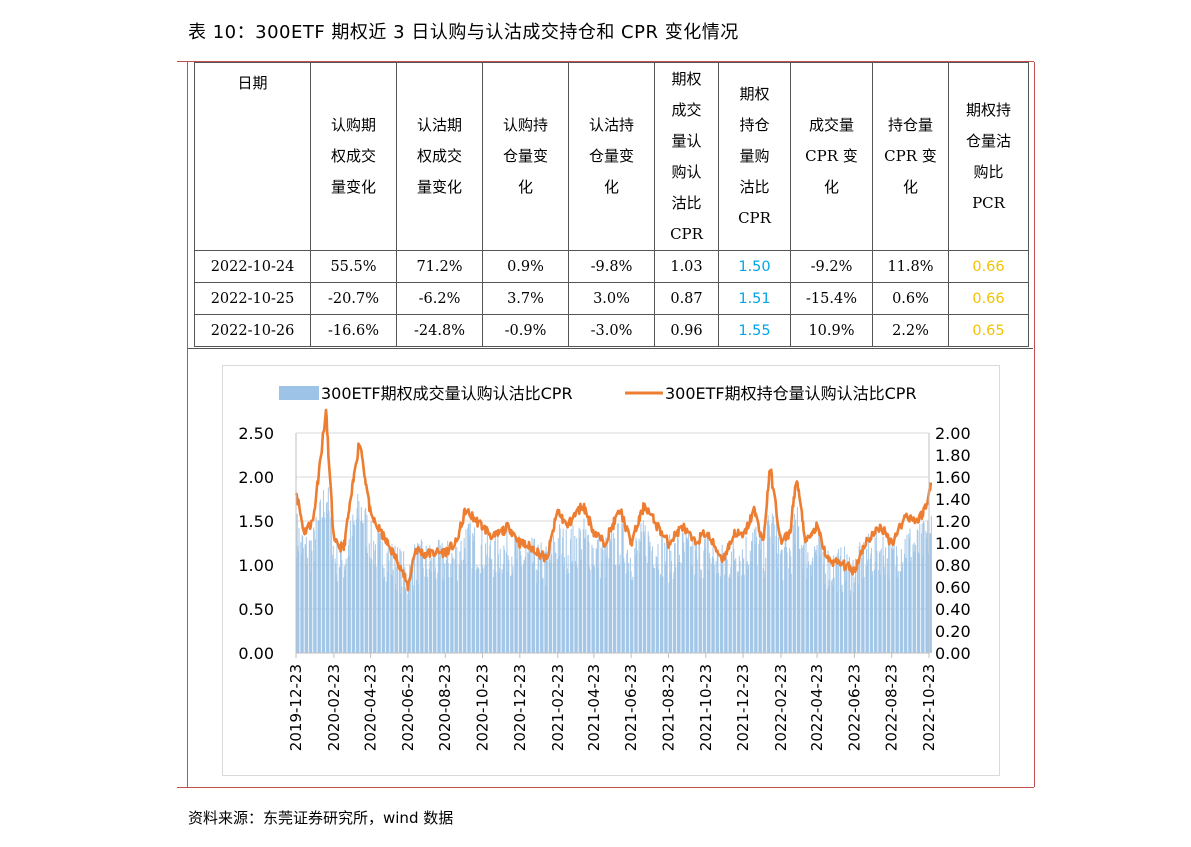 Image resolution: width=1191 pixels, height=847 pixels. What do you see at coordinates (953, 587) in the screenshot?
I see `y-right-tick-label: 0.60` at bounding box center [953, 587].